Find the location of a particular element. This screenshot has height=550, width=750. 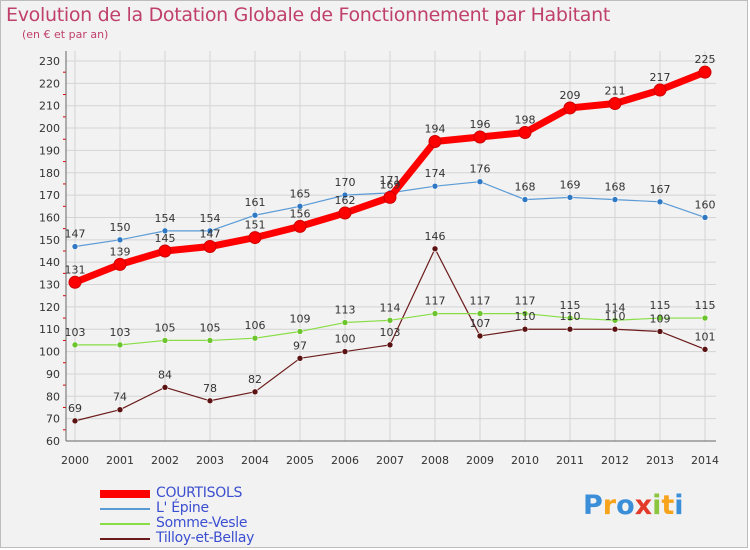

data-label: 171 is located at coordinates (390, 180).